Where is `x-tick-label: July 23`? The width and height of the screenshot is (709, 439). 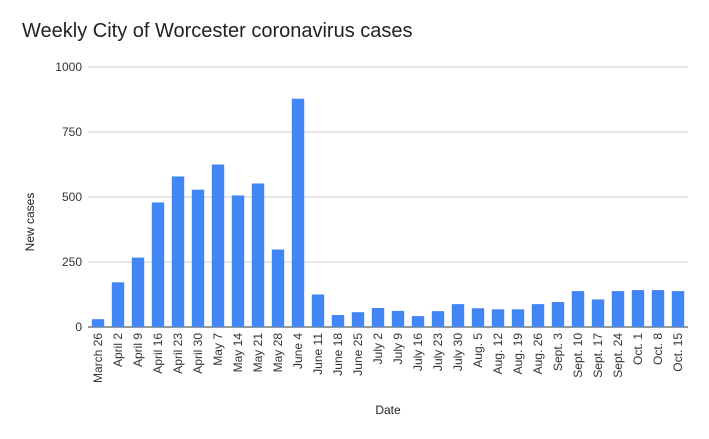 x-tick-label: July 23 is located at coordinates (438, 352).